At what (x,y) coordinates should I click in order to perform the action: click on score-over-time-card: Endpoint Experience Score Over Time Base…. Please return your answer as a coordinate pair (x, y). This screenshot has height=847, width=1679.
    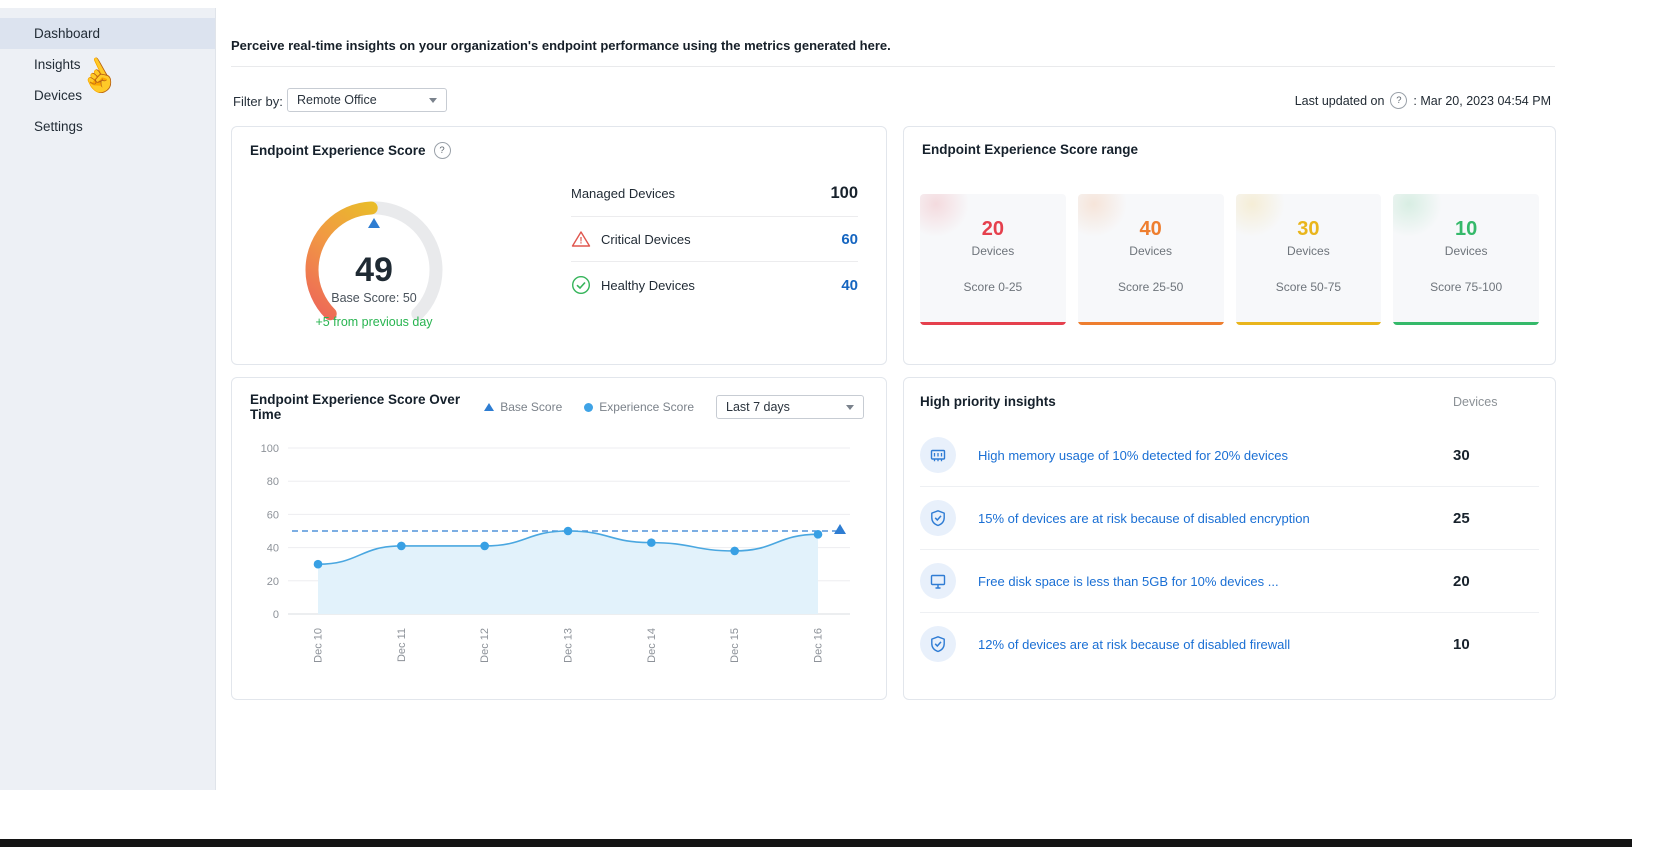
    Looking at the image, I should click on (559, 538).